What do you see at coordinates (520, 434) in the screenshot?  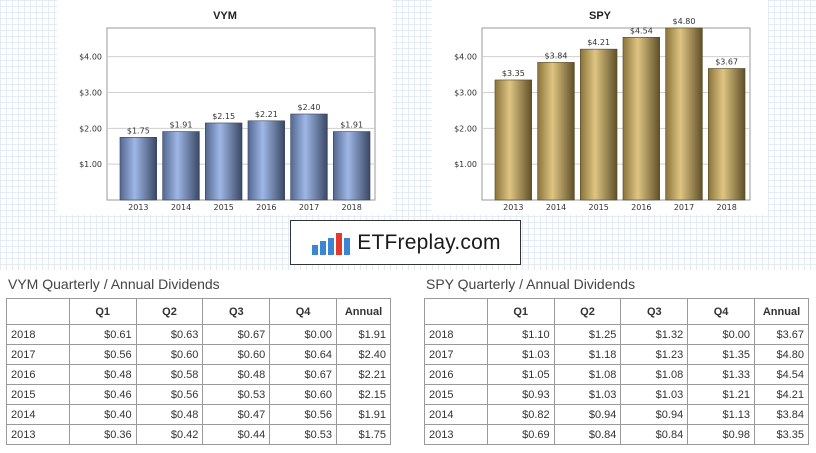 I see `value-cell: $0.69` at bounding box center [520, 434].